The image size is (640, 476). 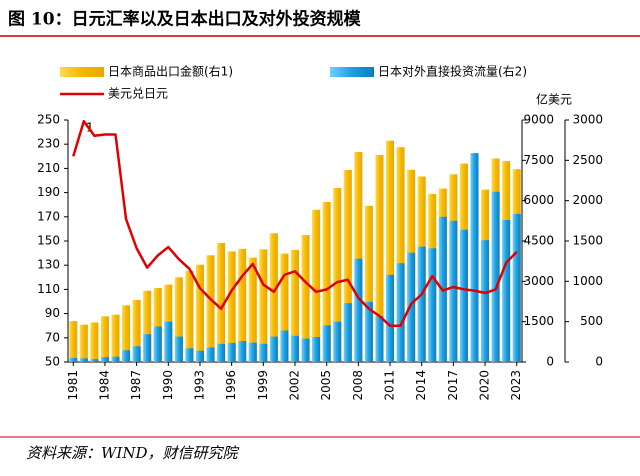 I want to click on legend-label: 日本商品出口金额(右1), so click(x=170, y=71).